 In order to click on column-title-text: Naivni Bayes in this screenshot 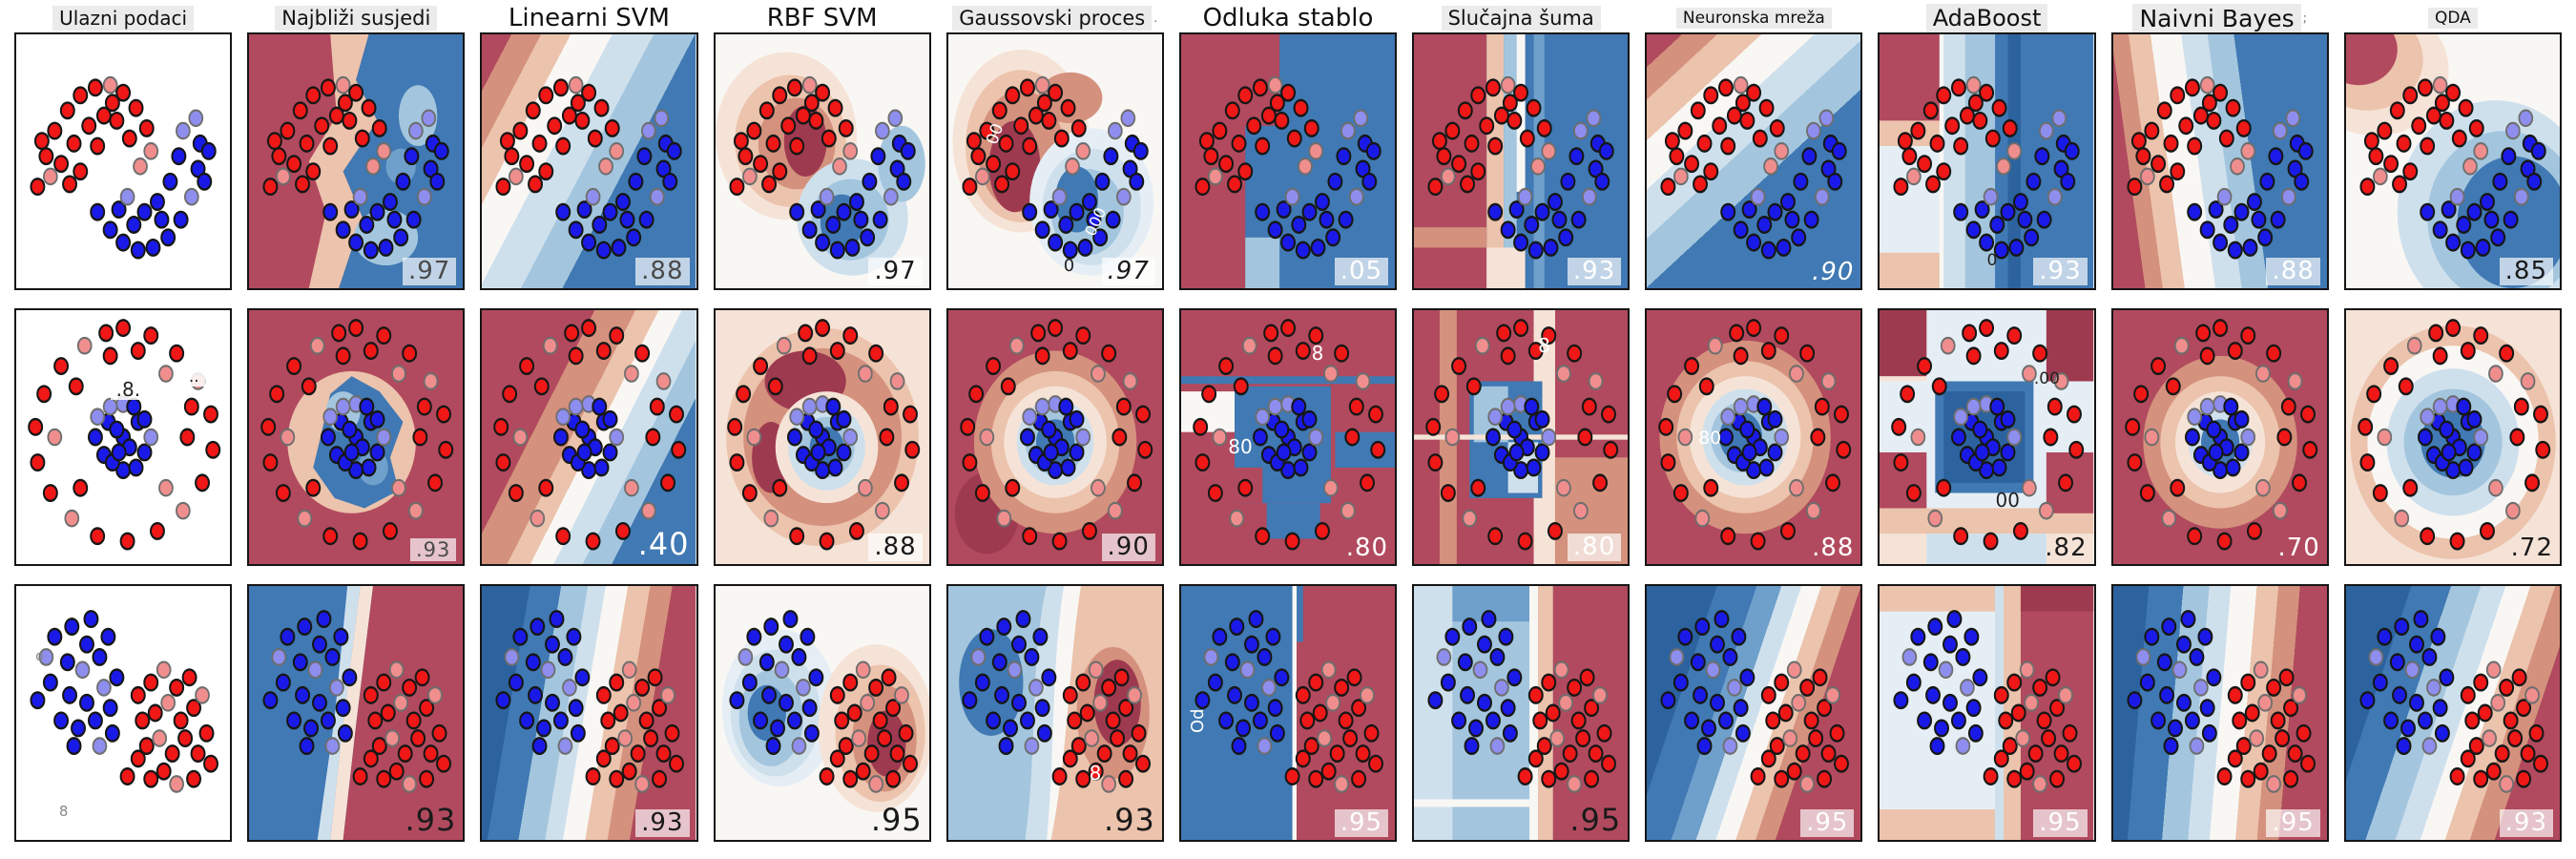, I will do `click(2216, 18)`.